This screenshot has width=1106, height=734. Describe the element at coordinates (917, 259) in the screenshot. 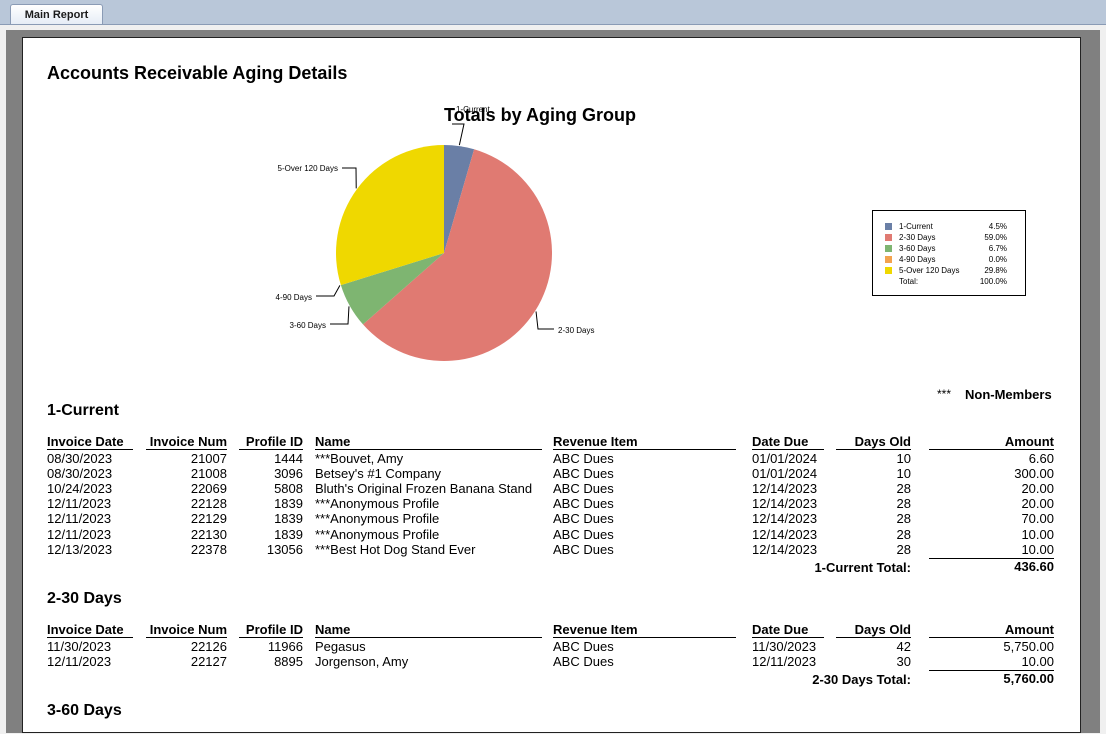

I see `legend-label: 4-90 Days` at that location.